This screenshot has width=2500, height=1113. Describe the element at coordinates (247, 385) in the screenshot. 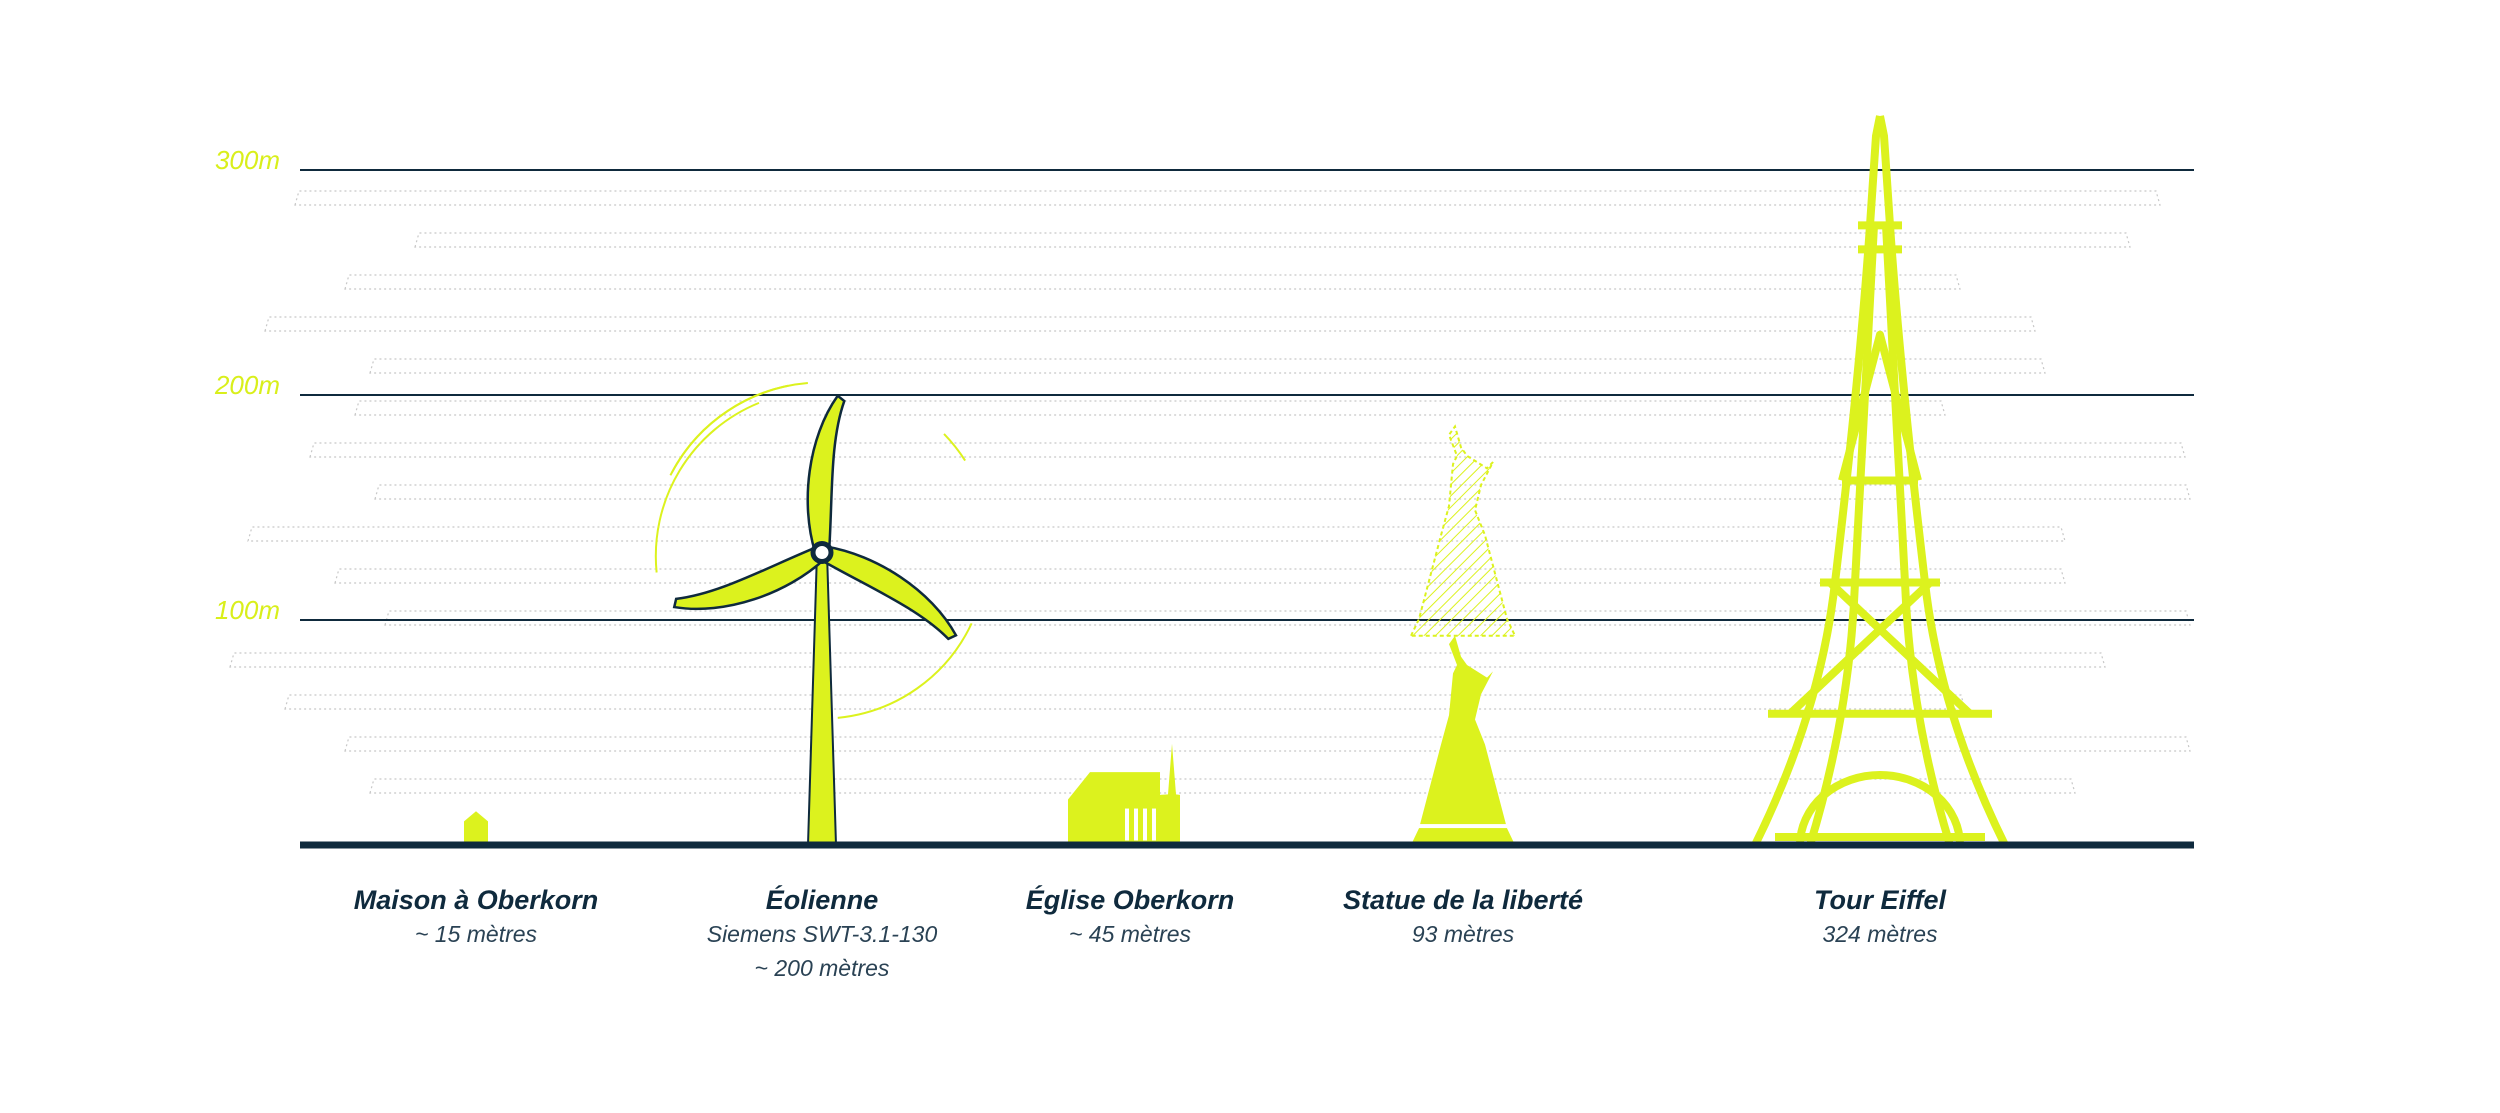

I see `y-tick-label: 200m` at that location.